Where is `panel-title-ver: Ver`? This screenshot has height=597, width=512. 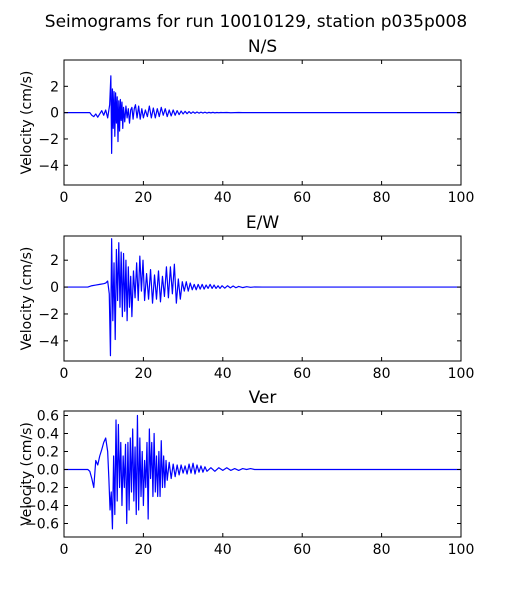 panel-title-ver: Ver is located at coordinates (263, 398).